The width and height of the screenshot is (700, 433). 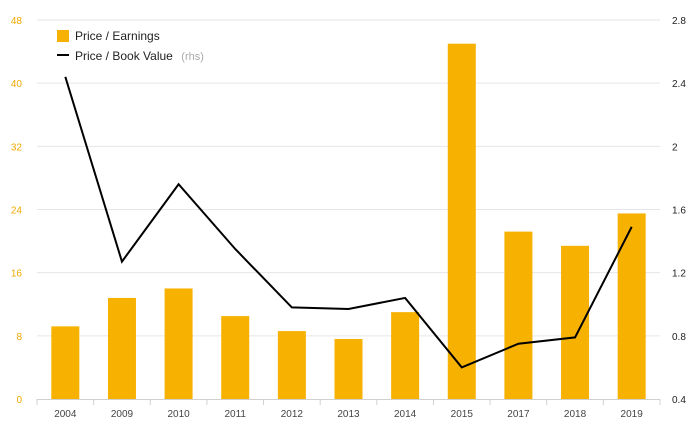 What do you see at coordinates (575, 414) in the screenshot?
I see `x-tick-label: 2018` at bounding box center [575, 414].